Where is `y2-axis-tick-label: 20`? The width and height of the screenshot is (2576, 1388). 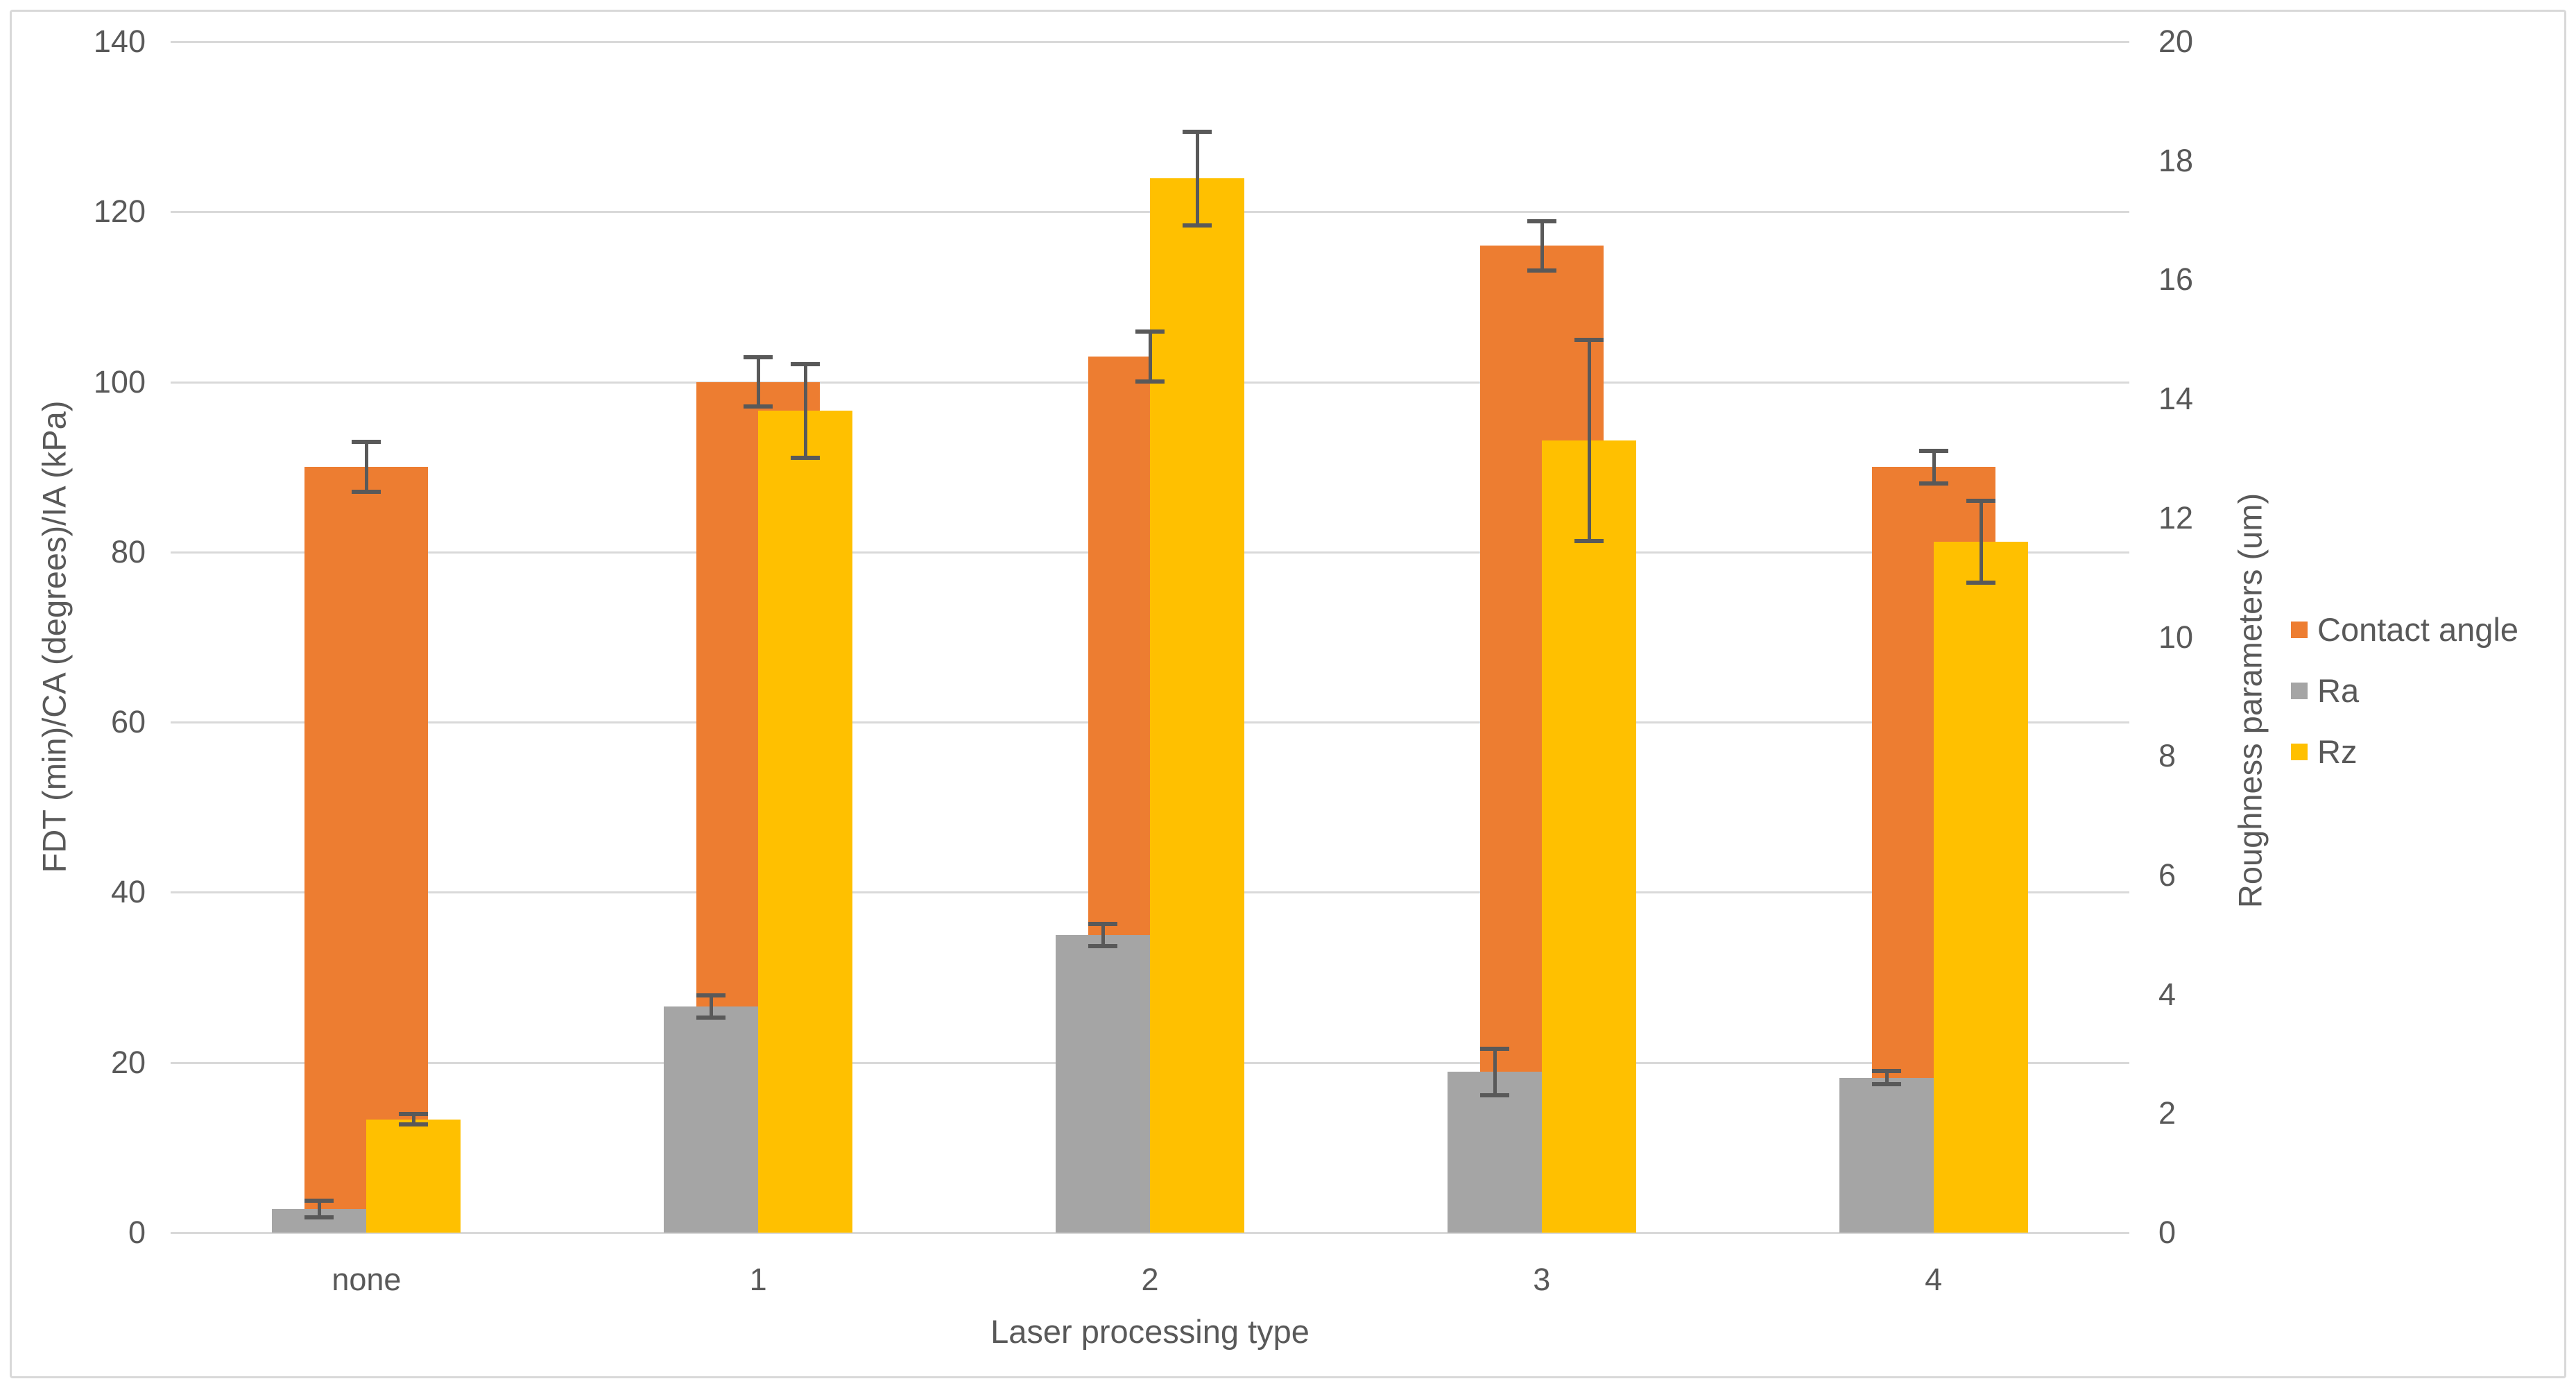
y2-axis-tick-label: 20 is located at coordinates (2176, 41).